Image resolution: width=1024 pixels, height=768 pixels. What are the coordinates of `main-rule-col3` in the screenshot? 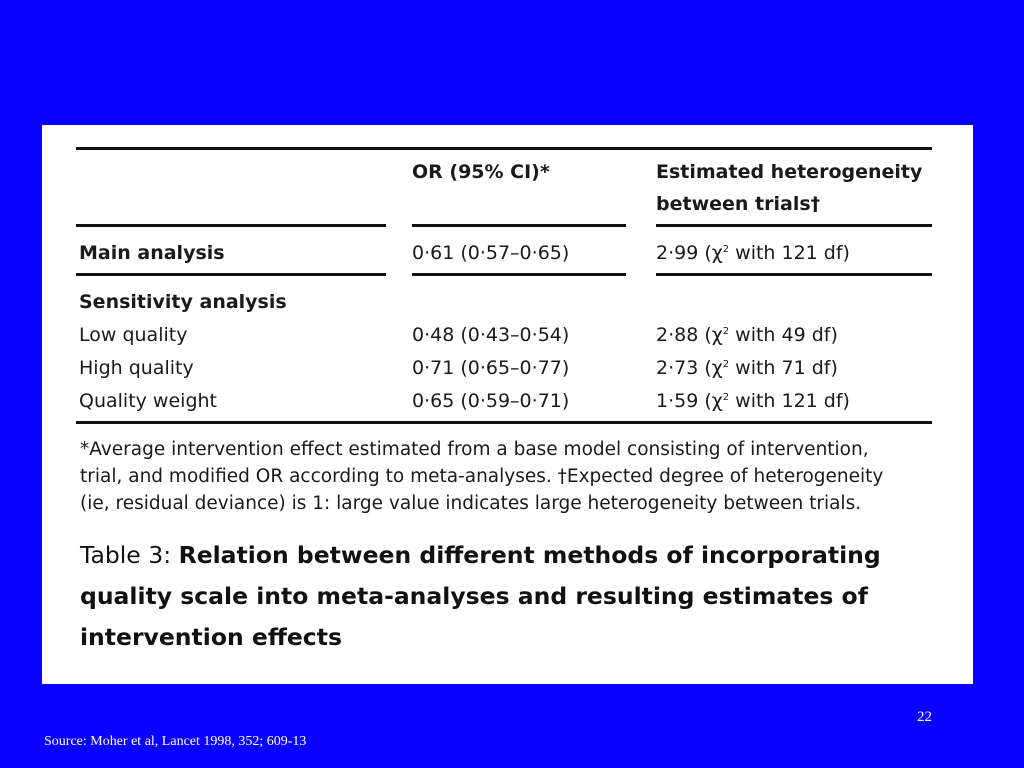 It's located at (794, 274).